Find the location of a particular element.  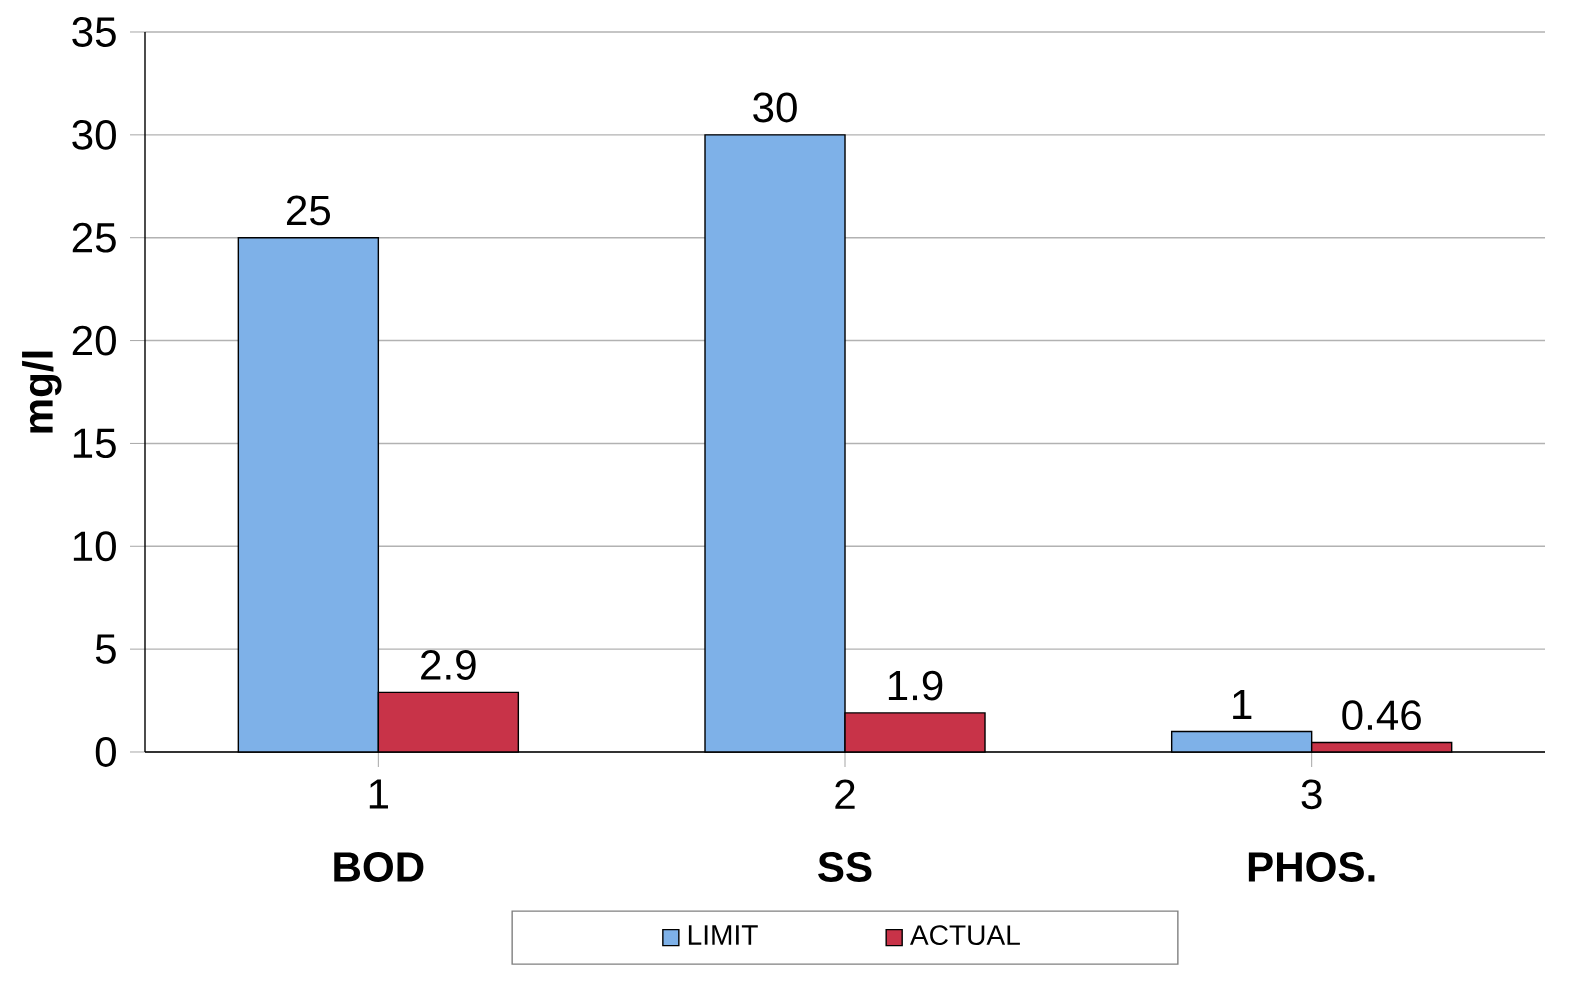

y-tick-label: 35 is located at coordinates (94, 32).